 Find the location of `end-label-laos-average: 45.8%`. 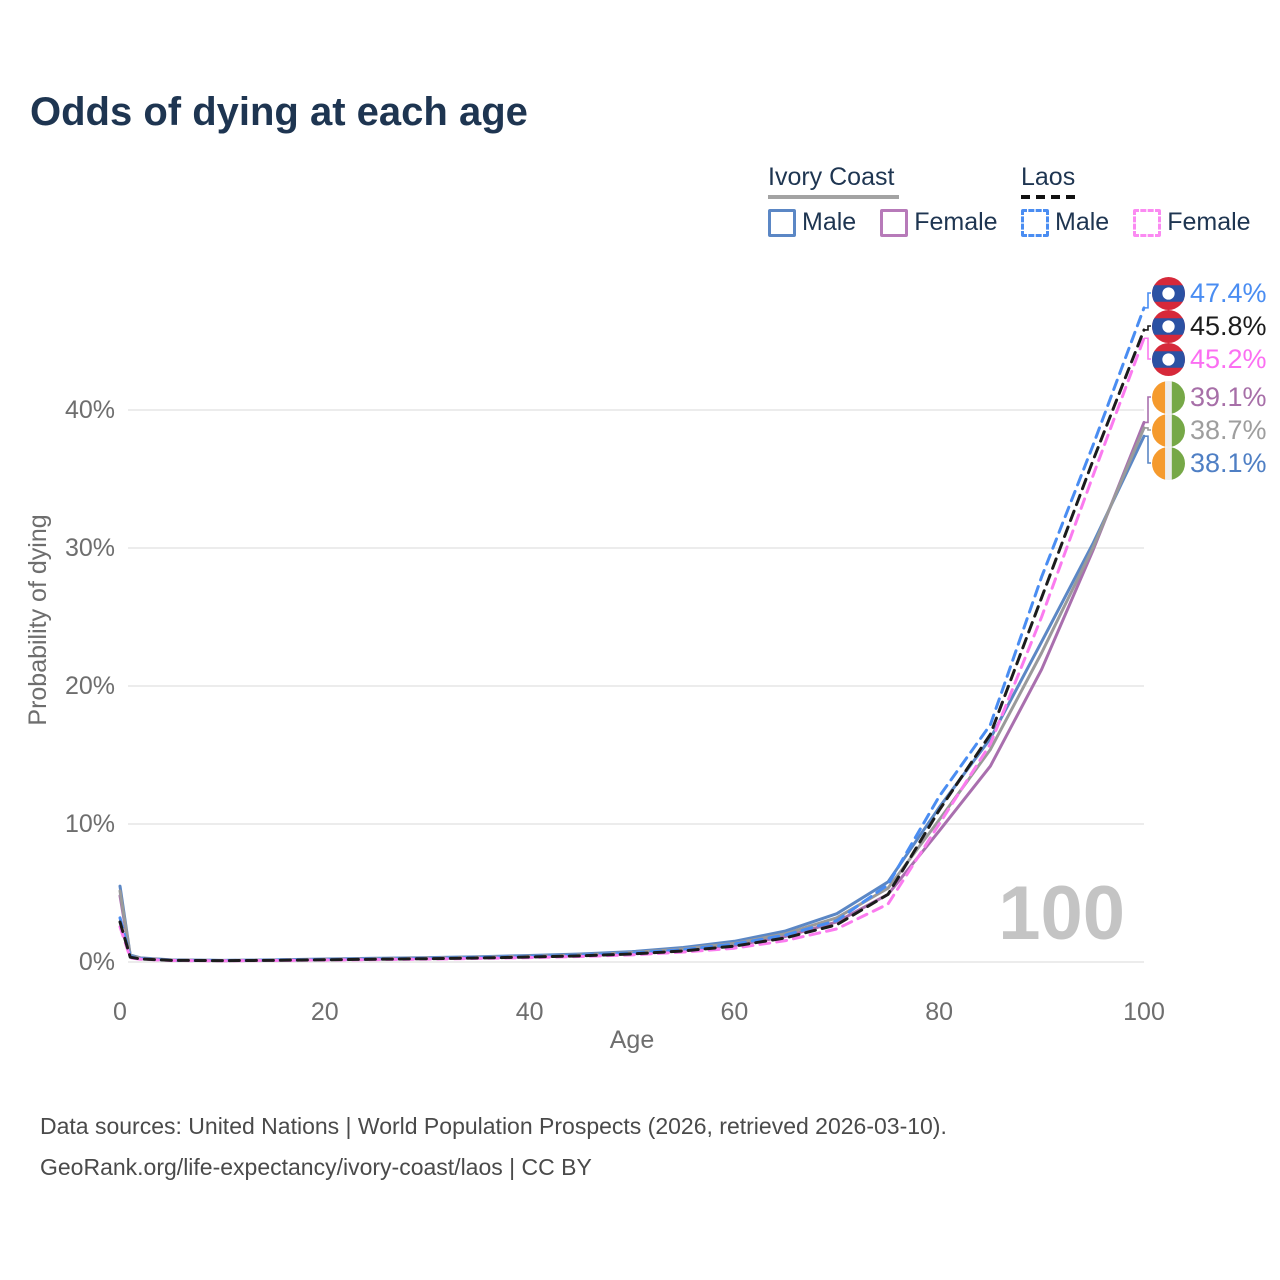

end-label-laos-average: 45.8% is located at coordinates (1209, 326).